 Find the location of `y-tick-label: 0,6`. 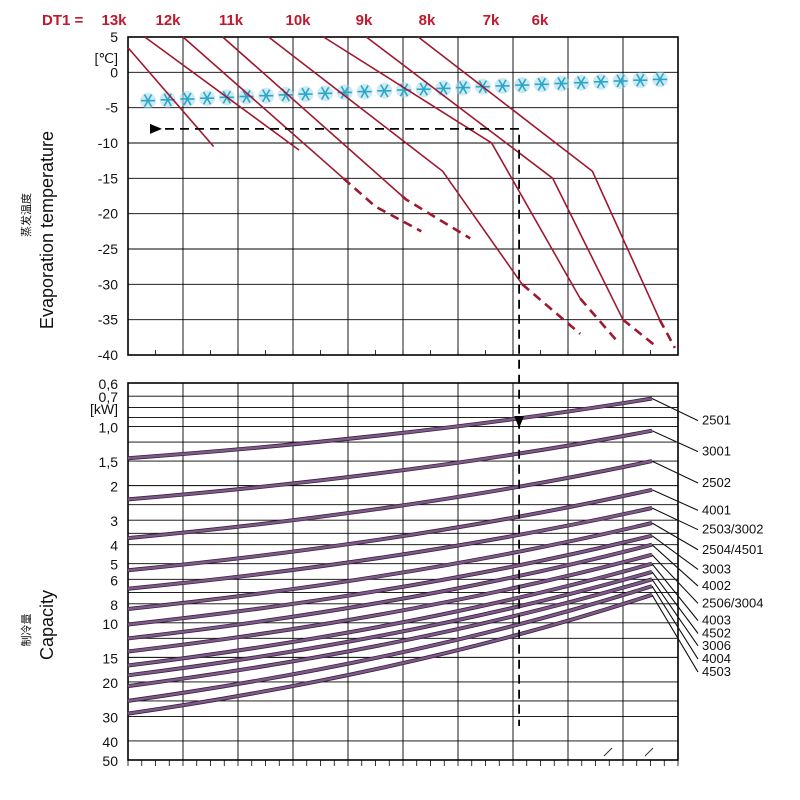

y-tick-label: 0,6 is located at coordinates (109, 384).